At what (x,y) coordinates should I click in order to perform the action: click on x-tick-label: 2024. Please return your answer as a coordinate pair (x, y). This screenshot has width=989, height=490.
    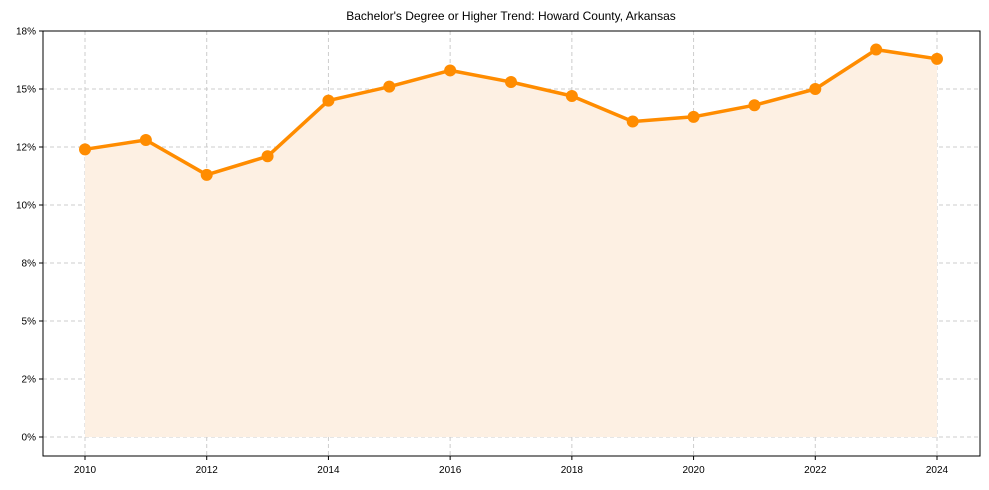
    Looking at the image, I should click on (937, 470).